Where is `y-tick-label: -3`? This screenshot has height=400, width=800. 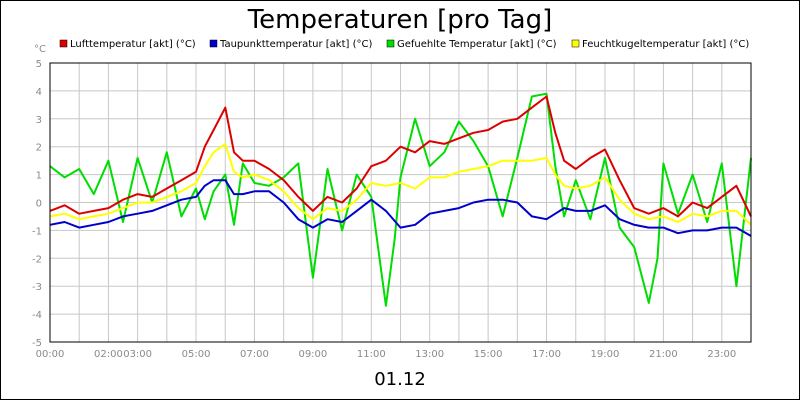
y-tick-label: -3 is located at coordinates (37, 287).